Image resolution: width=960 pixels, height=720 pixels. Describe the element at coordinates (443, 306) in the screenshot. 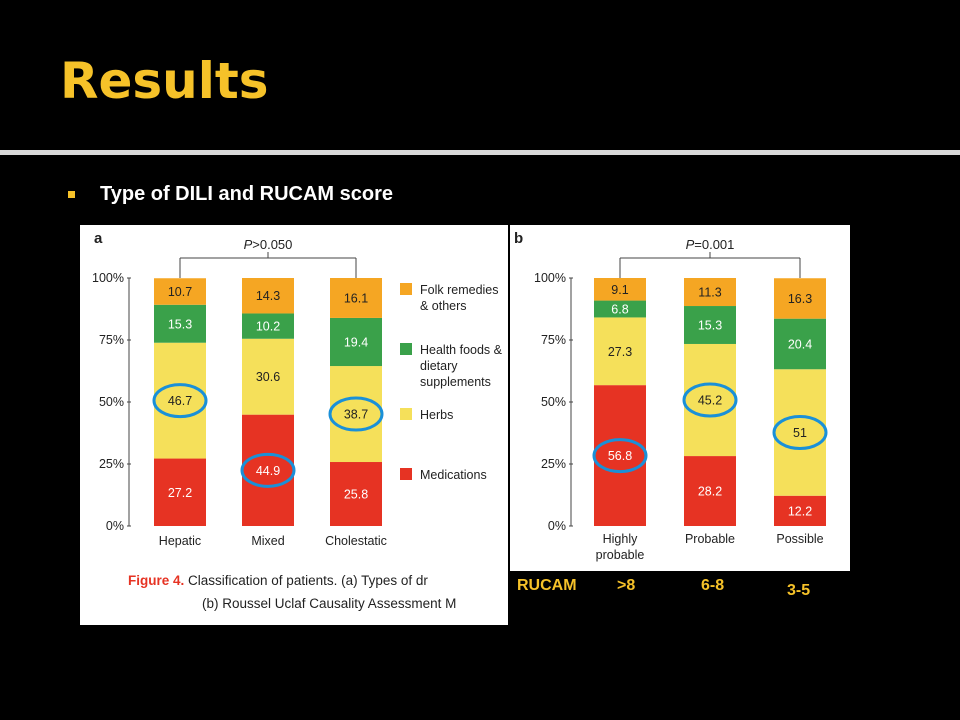

I see `legend-label: & others` at that location.